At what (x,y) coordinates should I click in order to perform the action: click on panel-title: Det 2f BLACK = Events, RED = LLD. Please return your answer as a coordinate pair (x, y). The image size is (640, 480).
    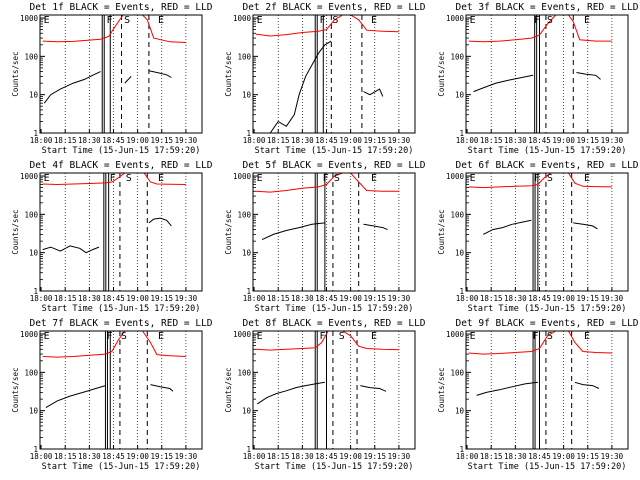
    Looking at the image, I should click on (333, 7).